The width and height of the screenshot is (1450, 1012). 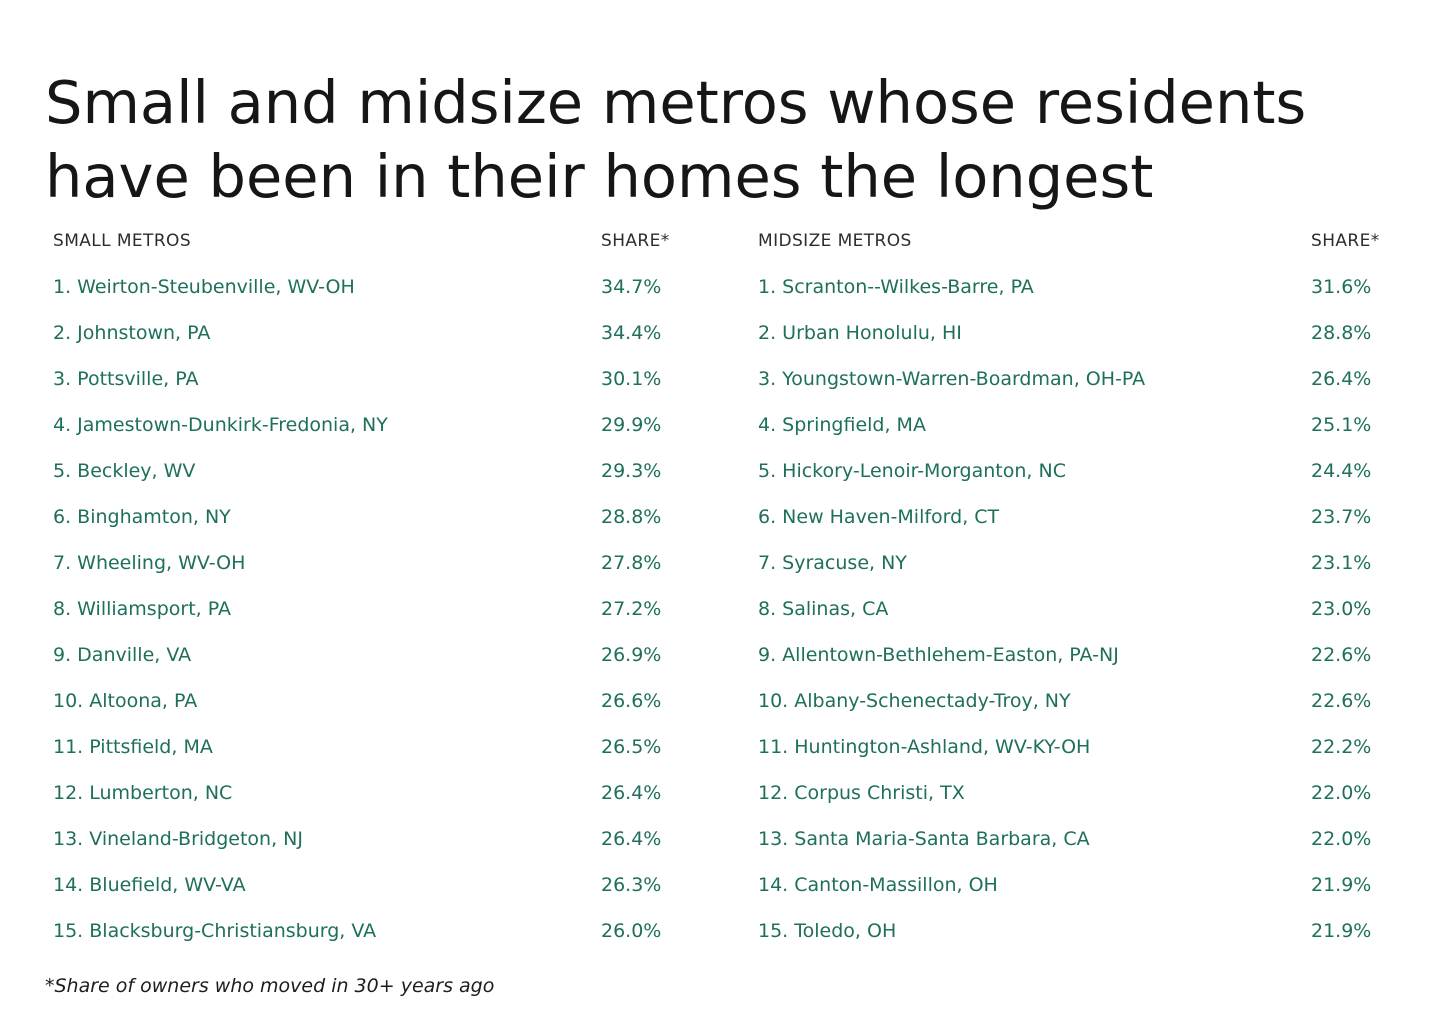 What do you see at coordinates (1076, 701) in the screenshot?
I see `table-row: 10. Albany-Schenectady-Troy, NY 22.6%` at bounding box center [1076, 701].